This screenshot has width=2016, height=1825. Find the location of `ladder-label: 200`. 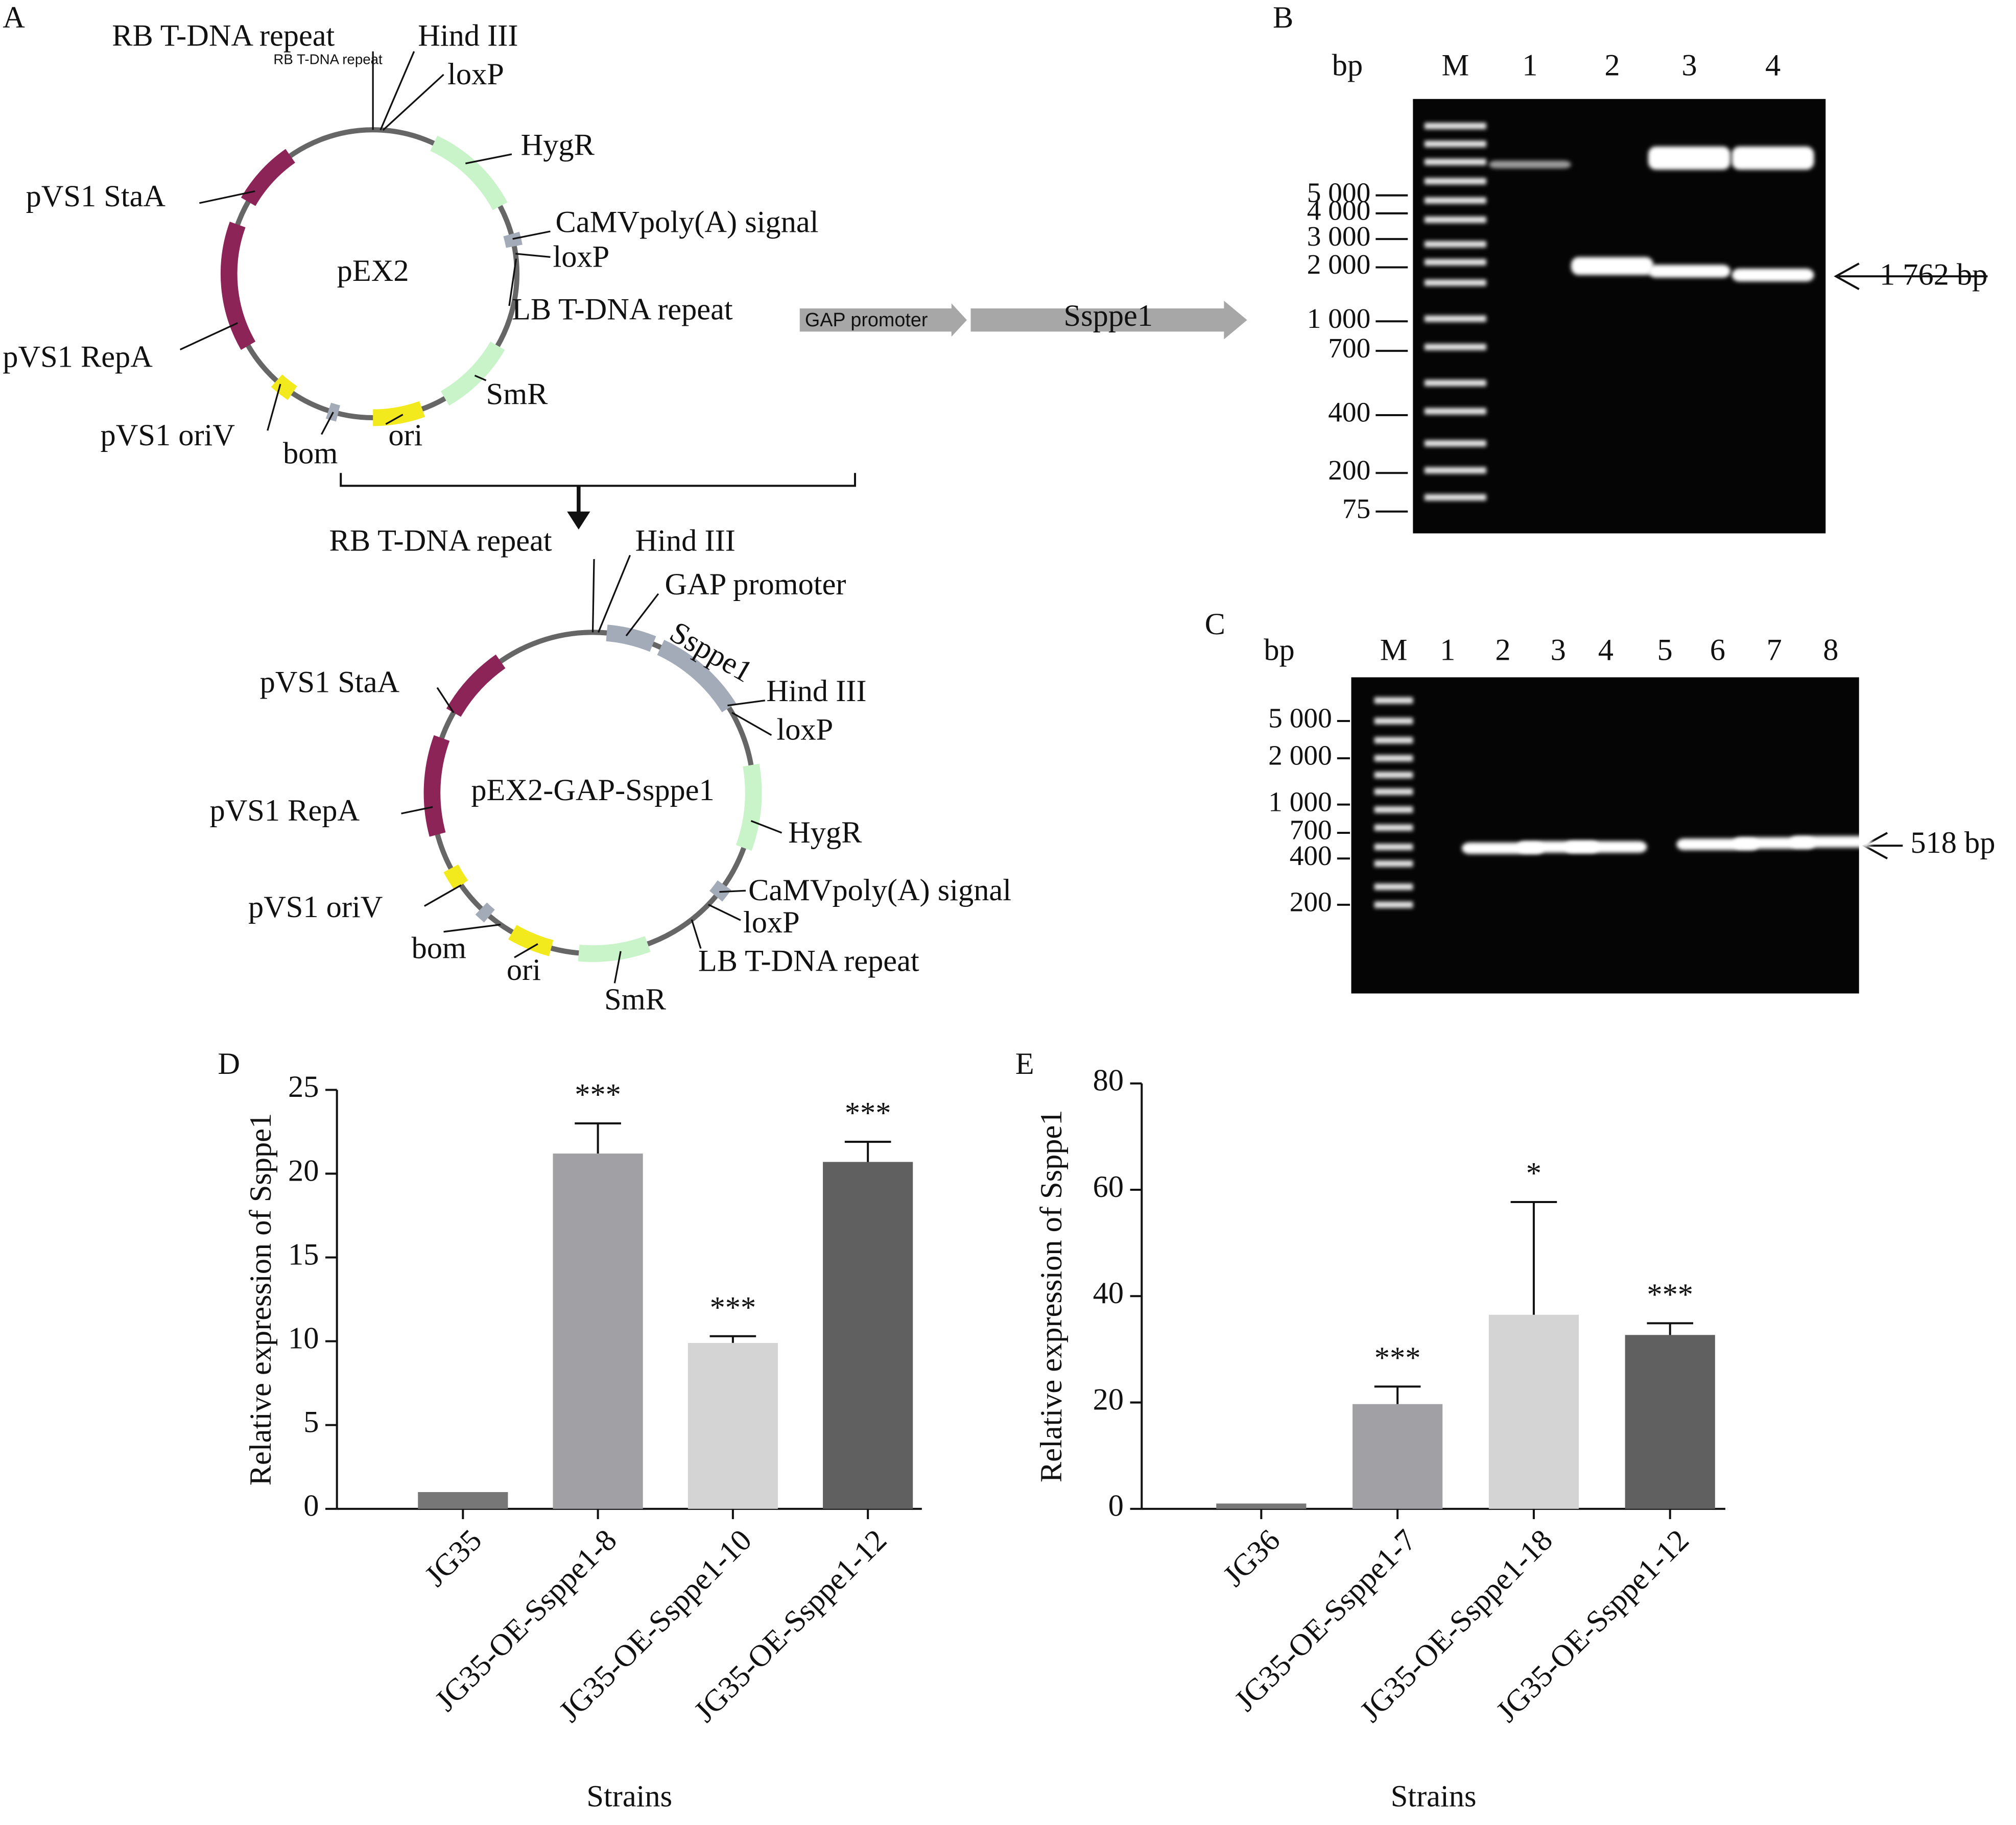

ladder-label: 200 is located at coordinates (1311, 902).